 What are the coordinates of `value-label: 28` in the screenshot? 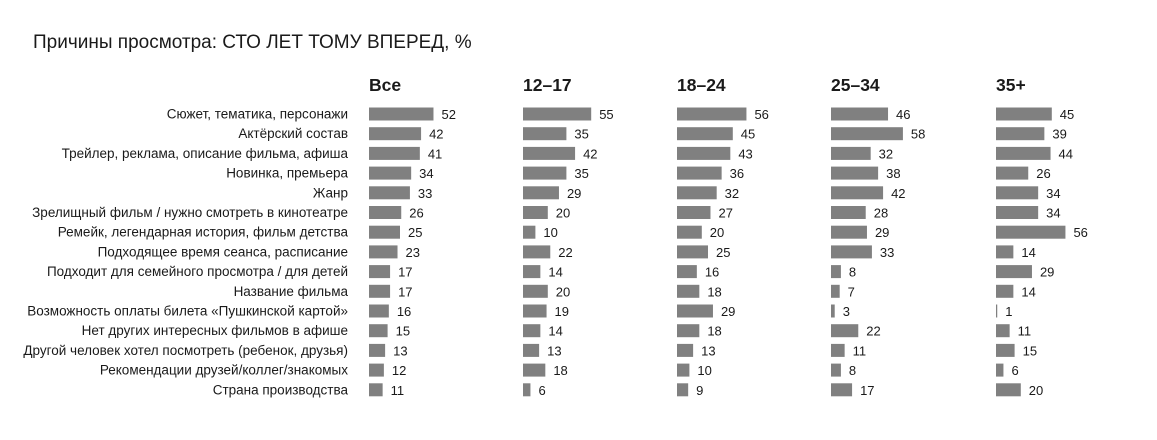 It's located at (881, 213).